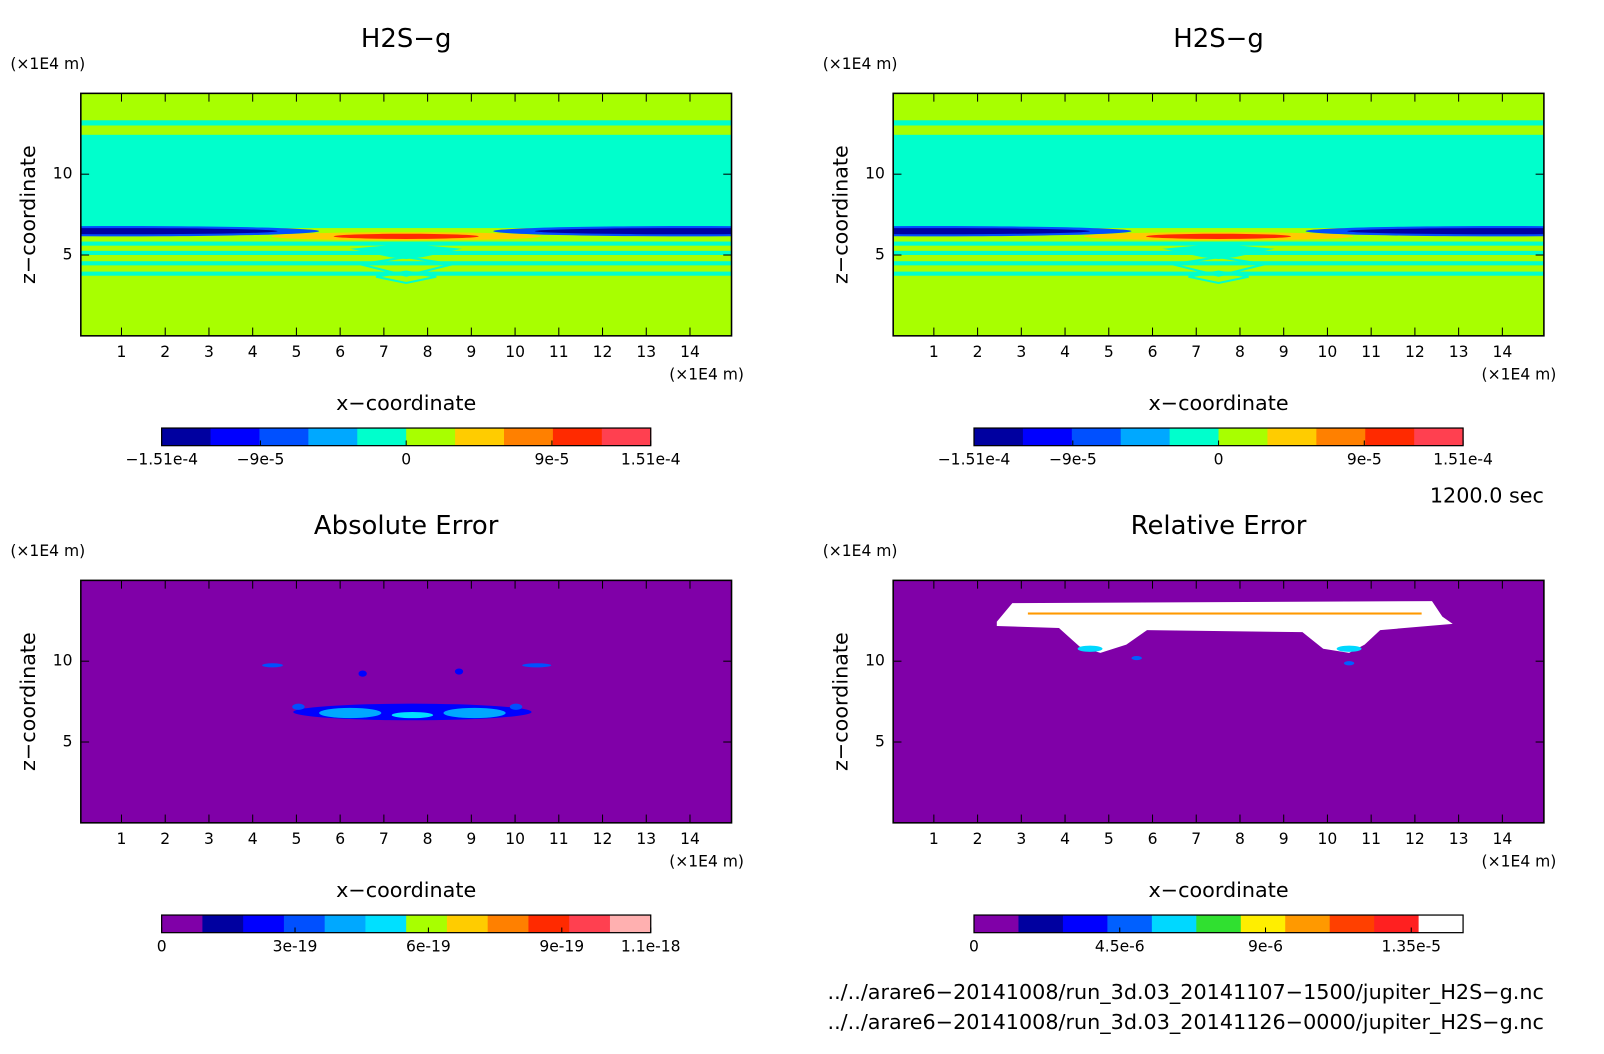  I want to click on colorbar-tick-label: 1.51e-4, so click(1463, 460).